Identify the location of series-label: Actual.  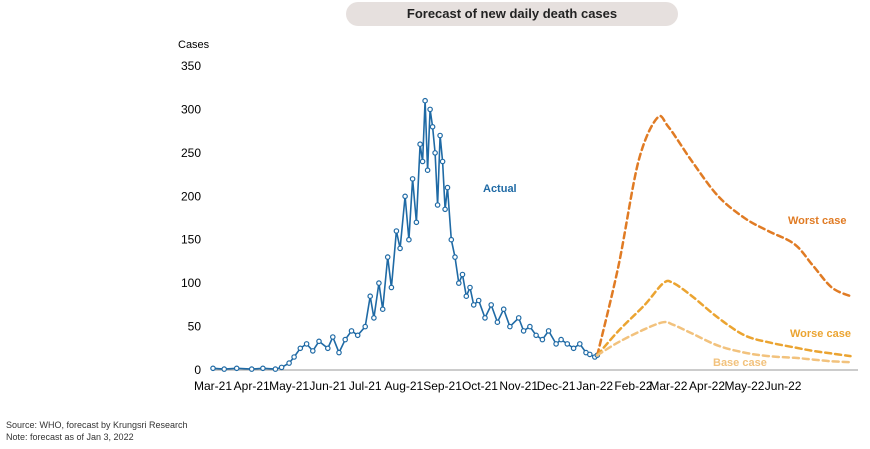
(500, 189).